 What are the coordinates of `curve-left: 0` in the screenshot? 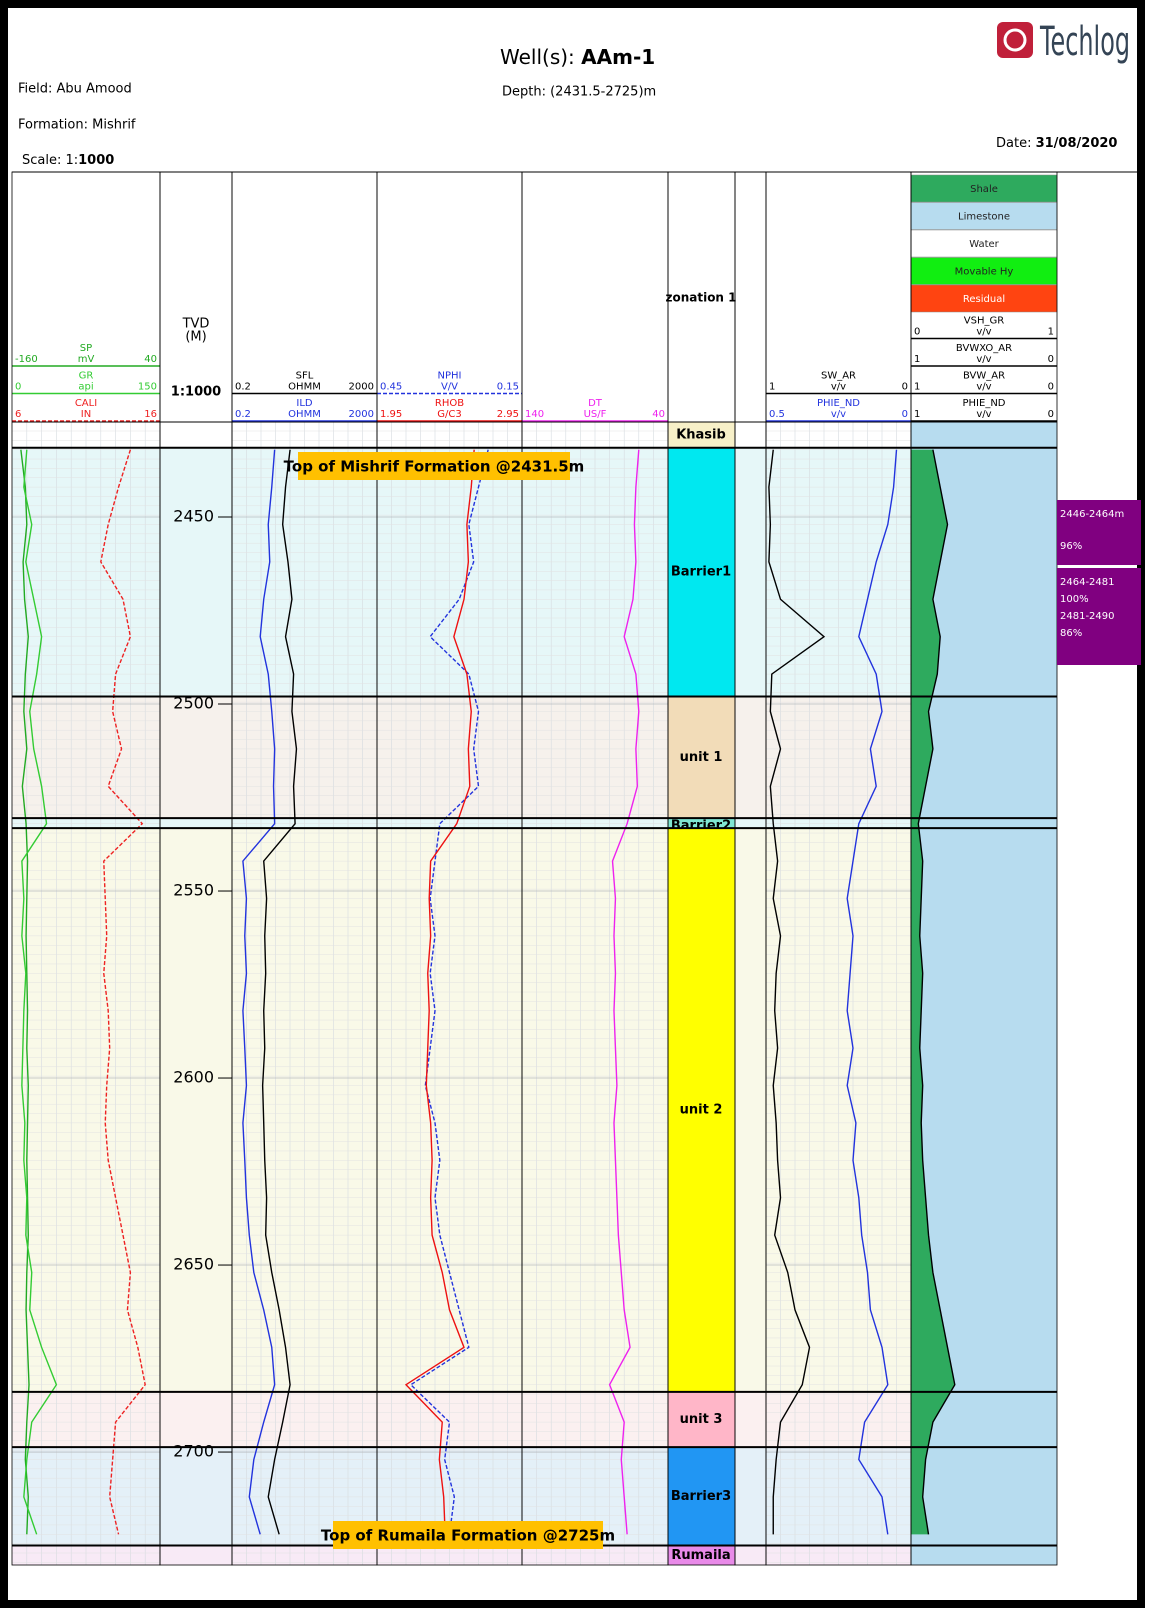 It's located at (18, 387).